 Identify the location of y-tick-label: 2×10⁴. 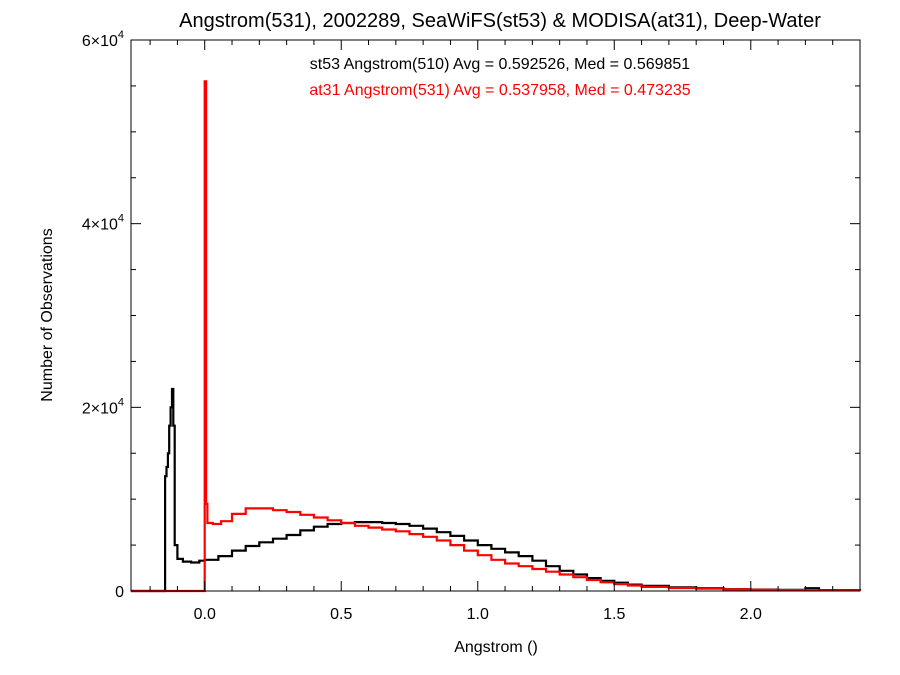
(103, 406).